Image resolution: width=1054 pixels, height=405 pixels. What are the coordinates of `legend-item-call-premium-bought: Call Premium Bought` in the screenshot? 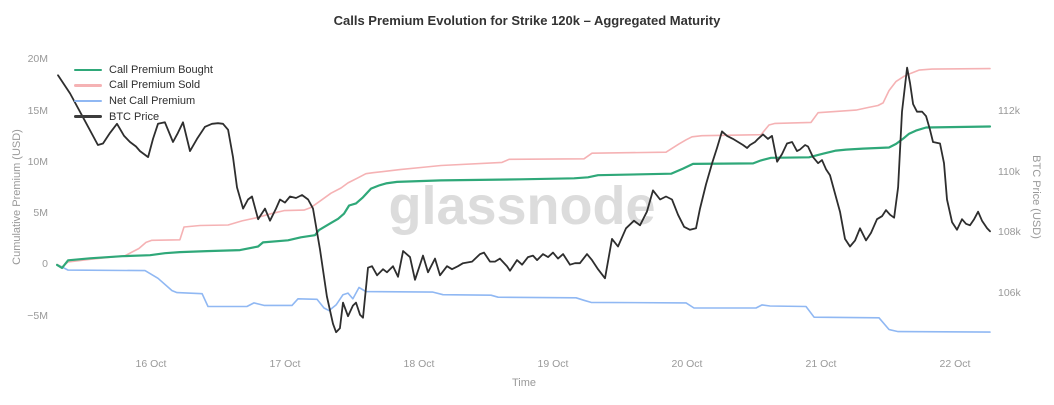 It's located at (143, 70).